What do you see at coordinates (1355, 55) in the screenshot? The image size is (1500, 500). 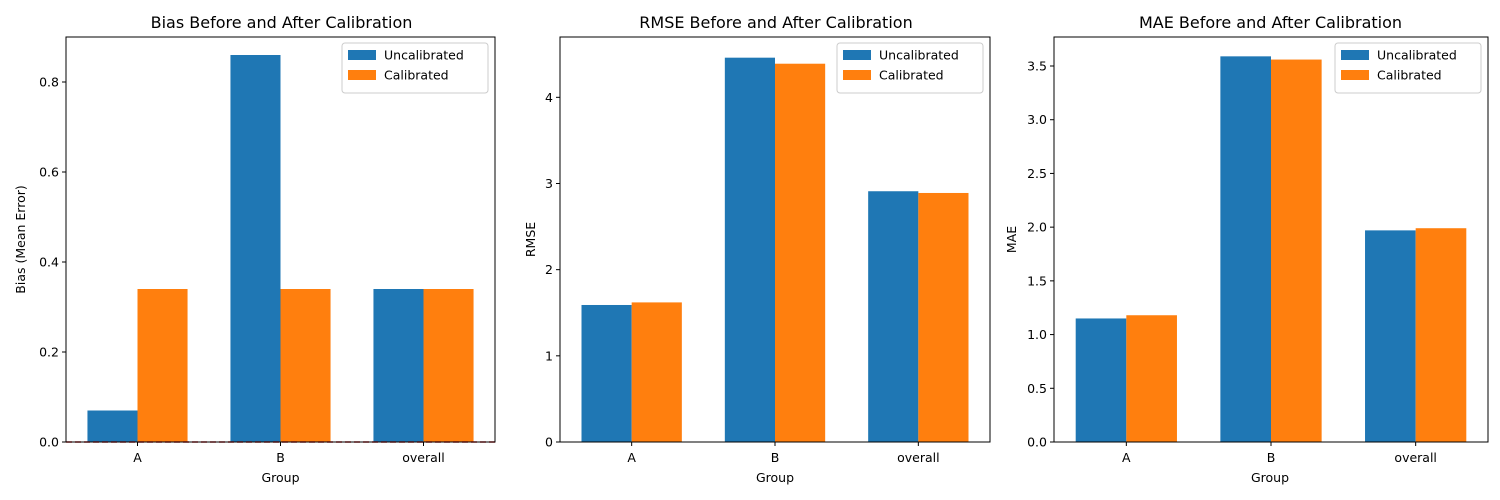 I see `mae-legend-swatch-uncalibrated` at bounding box center [1355, 55].